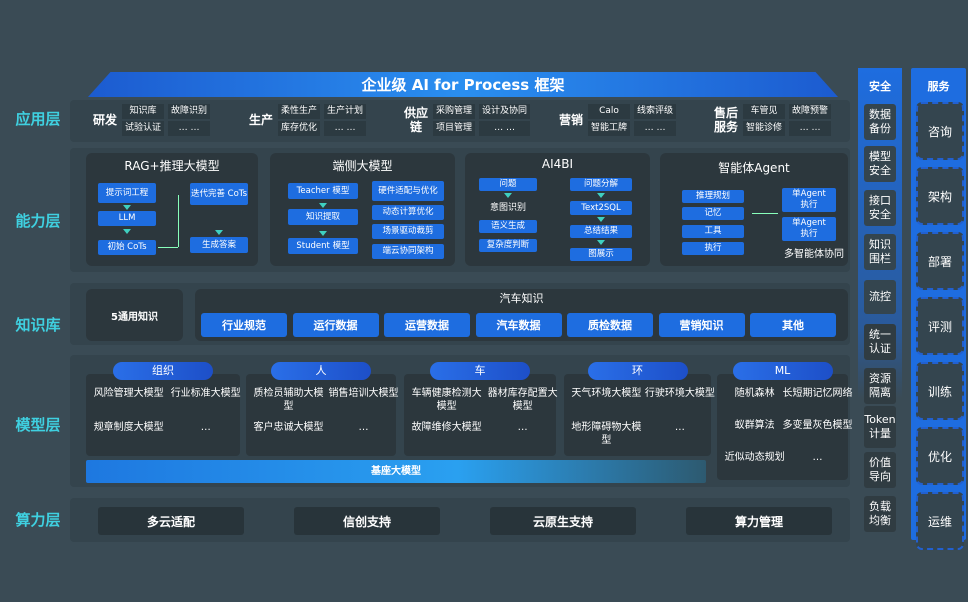 This screenshot has width=968, height=602. What do you see at coordinates (396, 471) in the screenshot?
I see `base-model-bar: 基座大模型` at bounding box center [396, 471].